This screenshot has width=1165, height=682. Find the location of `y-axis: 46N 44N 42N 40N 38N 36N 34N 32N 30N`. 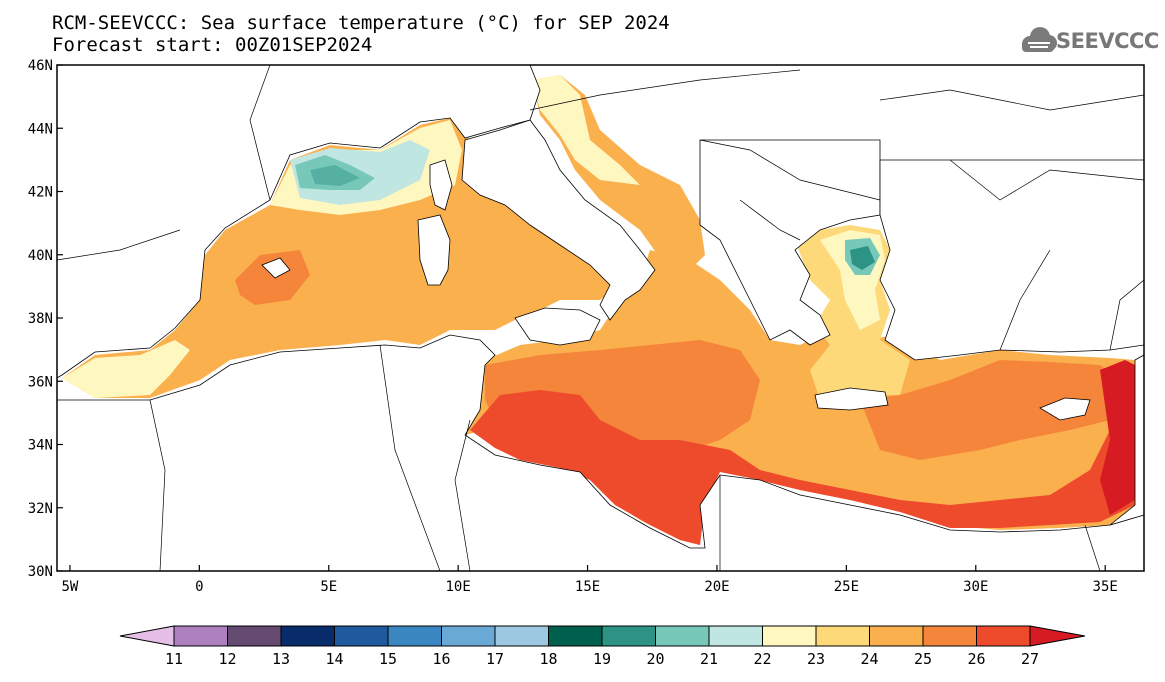

y-axis: 46N 44N 42N 40N 38N 36N 34N 32N 30N is located at coordinates (45, 319).